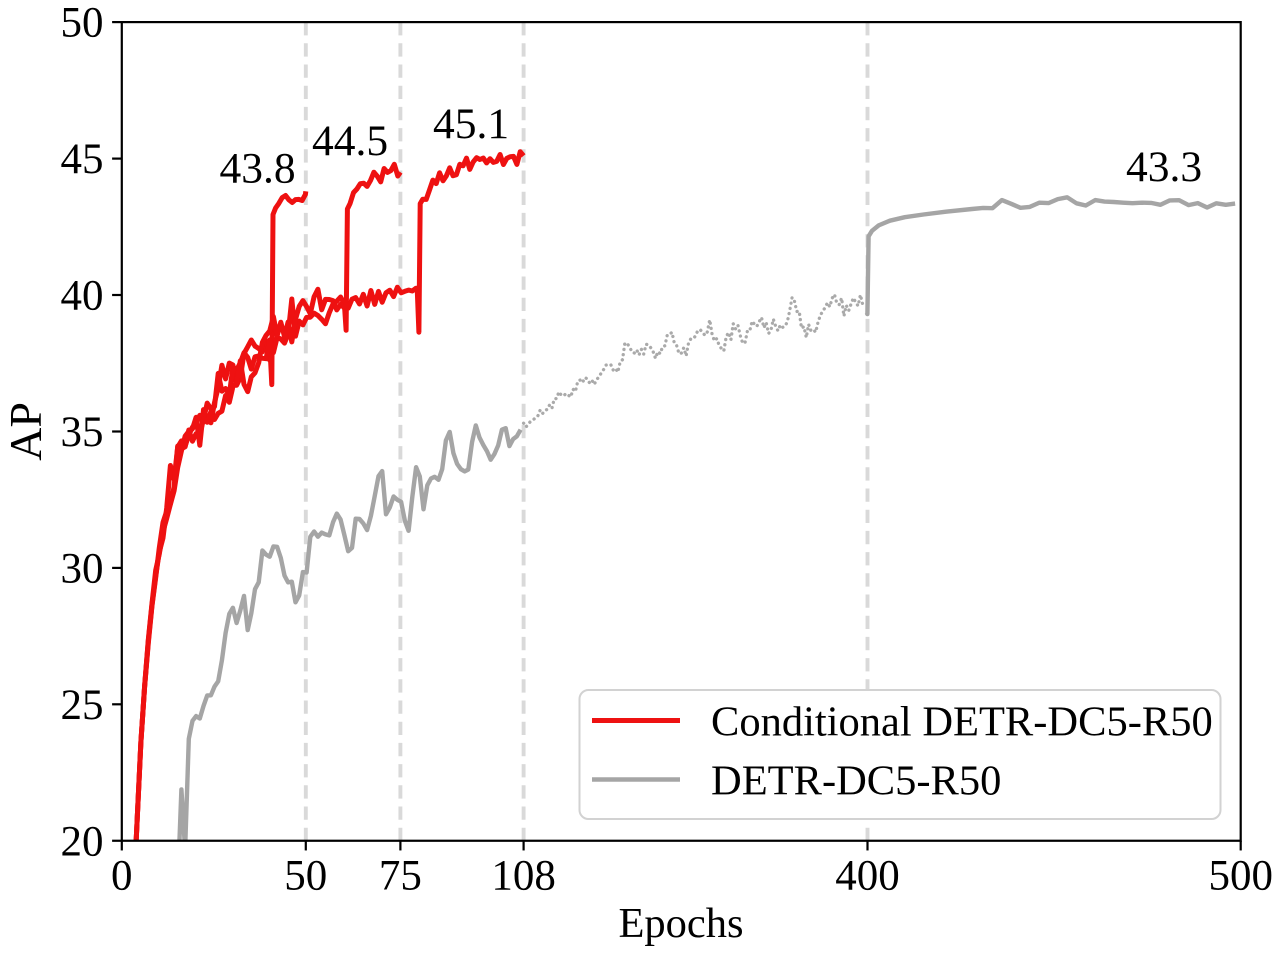  Describe the element at coordinates (82, 432) in the screenshot. I see `svg-text: 35` at that location.